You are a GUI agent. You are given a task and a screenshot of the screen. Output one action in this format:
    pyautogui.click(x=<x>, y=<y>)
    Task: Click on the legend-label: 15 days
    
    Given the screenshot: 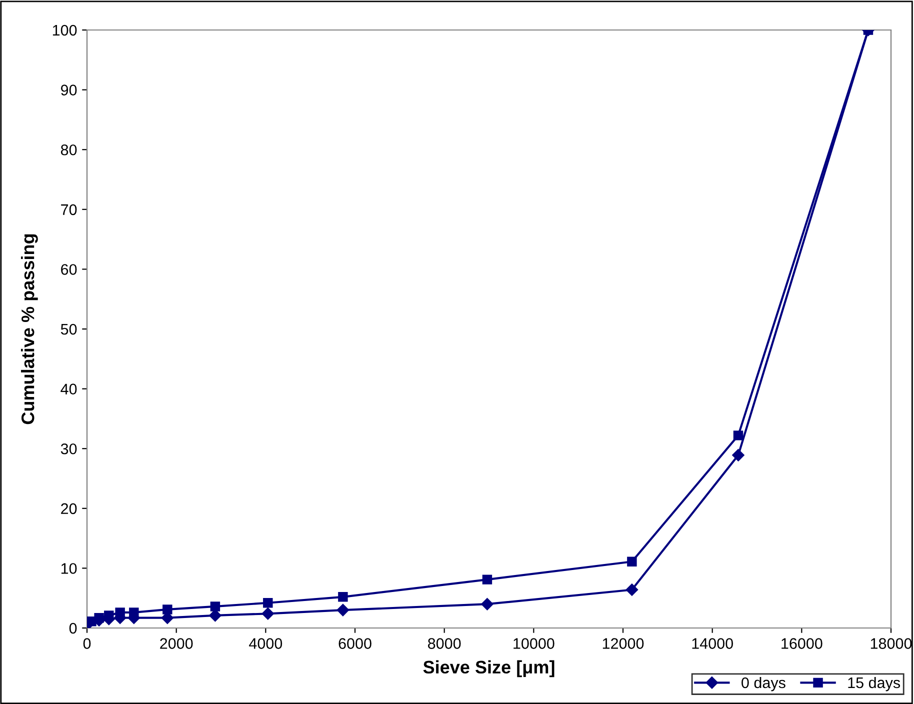 What is the action you would take?
    pyautogui.click(x=874, y=684)
    